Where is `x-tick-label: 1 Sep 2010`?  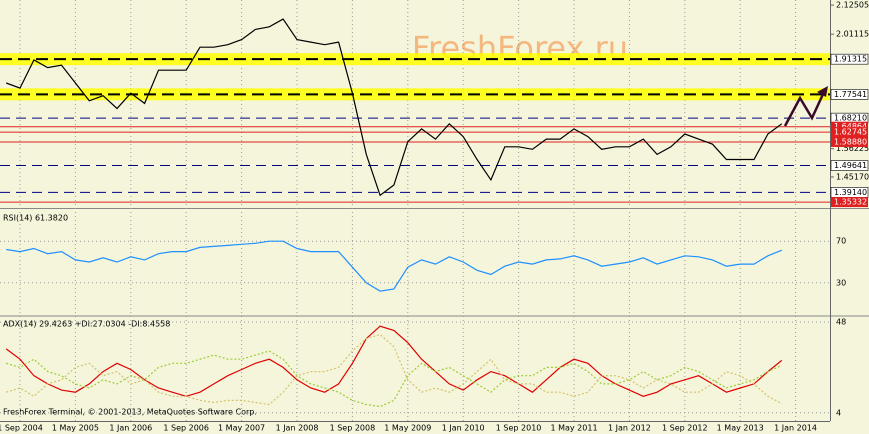 x-tick-label: 1 Sep 2010 is located at coordinates (519, 428).